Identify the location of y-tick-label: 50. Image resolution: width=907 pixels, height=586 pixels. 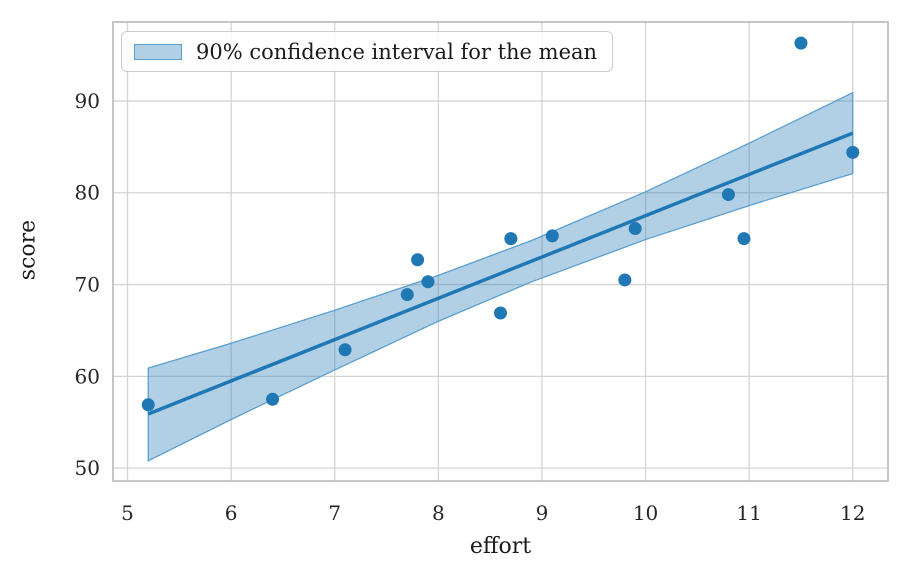
(87, 468).